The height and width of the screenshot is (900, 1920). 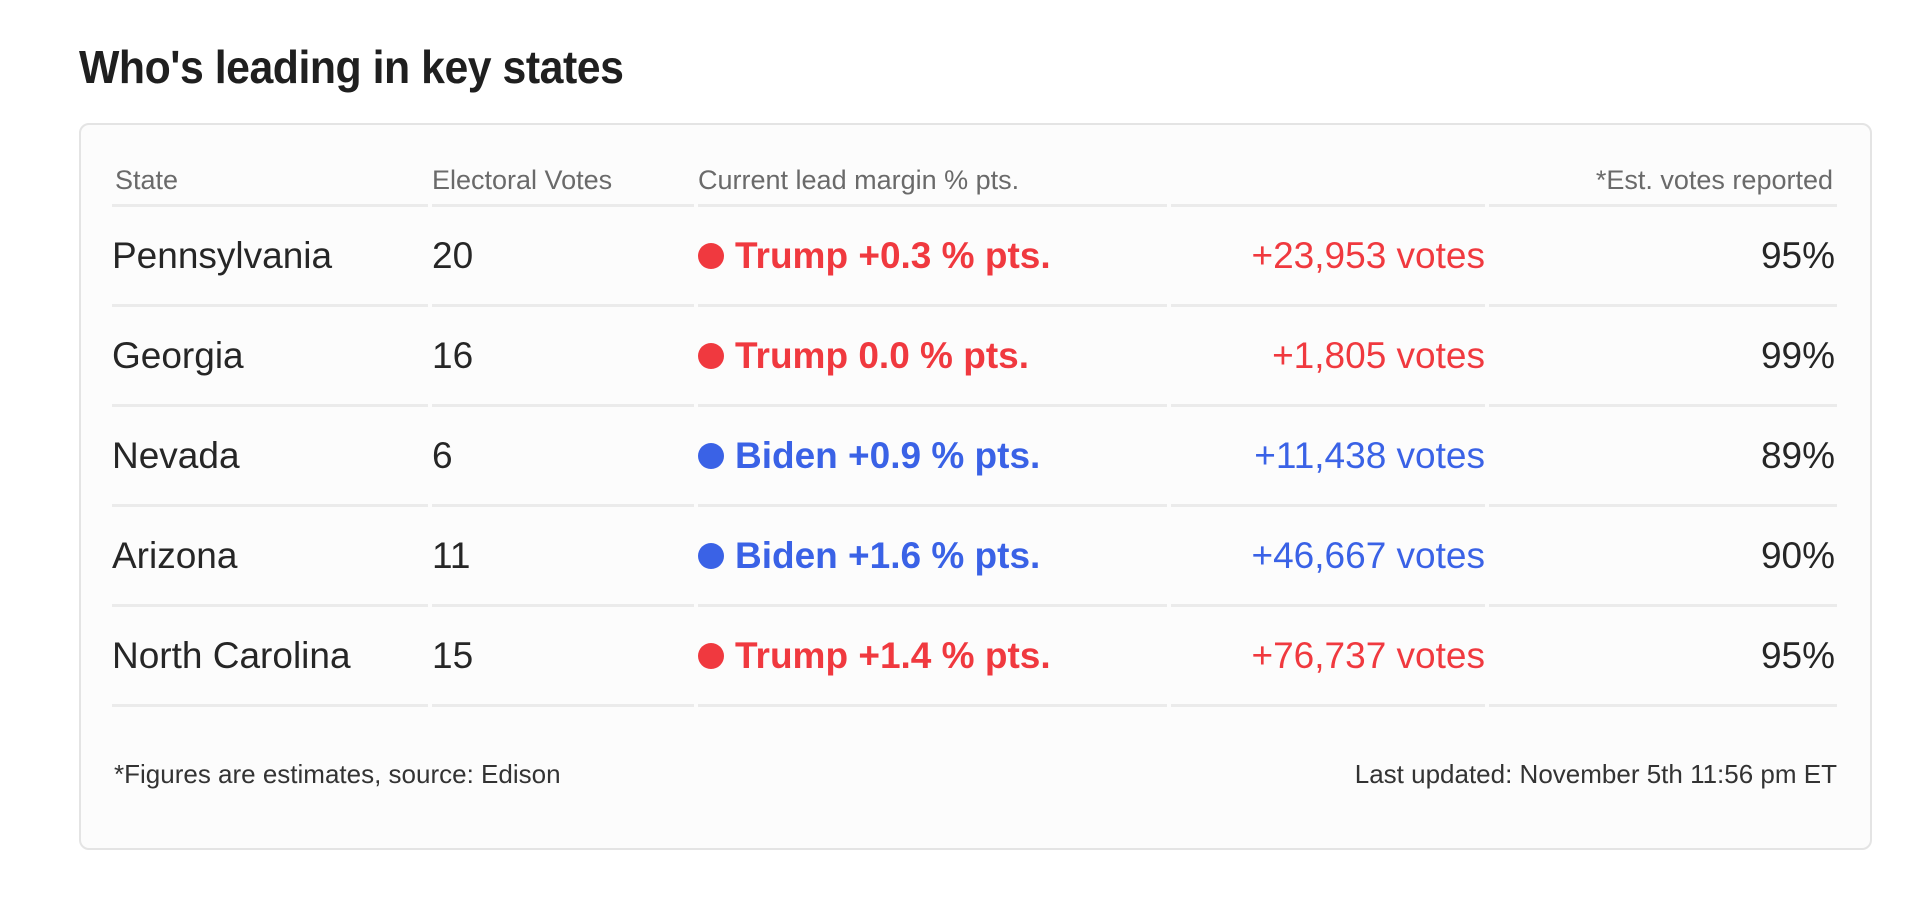 I want to click on reported-value: 99%, so click(x=1797, y=355).